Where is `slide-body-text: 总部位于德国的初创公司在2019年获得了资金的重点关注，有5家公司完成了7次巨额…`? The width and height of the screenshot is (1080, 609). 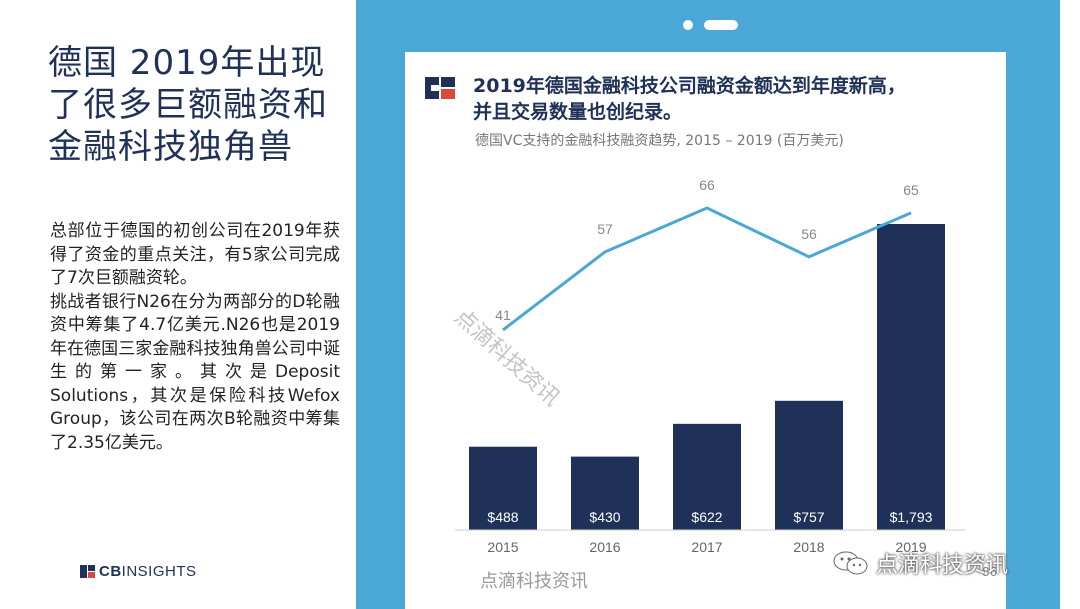
slide-body-text: 总部位于德国的初创公司在2019年获得了资金的重点关注，有5家公司完成了7次巨额… is located at coordinates (195, 337).